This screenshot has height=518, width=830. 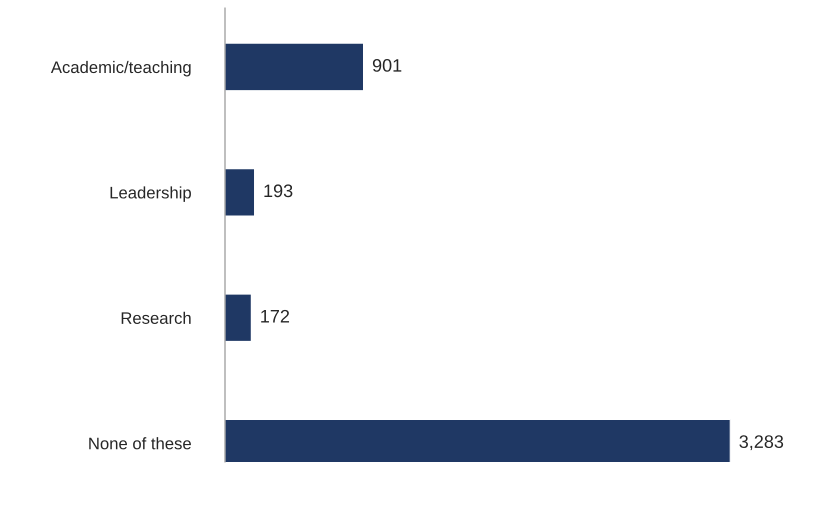 What do you see at coordinates (156, 318) in the screenshot?
I see `y-tick-label: Research` at bounding box center [156, 318].